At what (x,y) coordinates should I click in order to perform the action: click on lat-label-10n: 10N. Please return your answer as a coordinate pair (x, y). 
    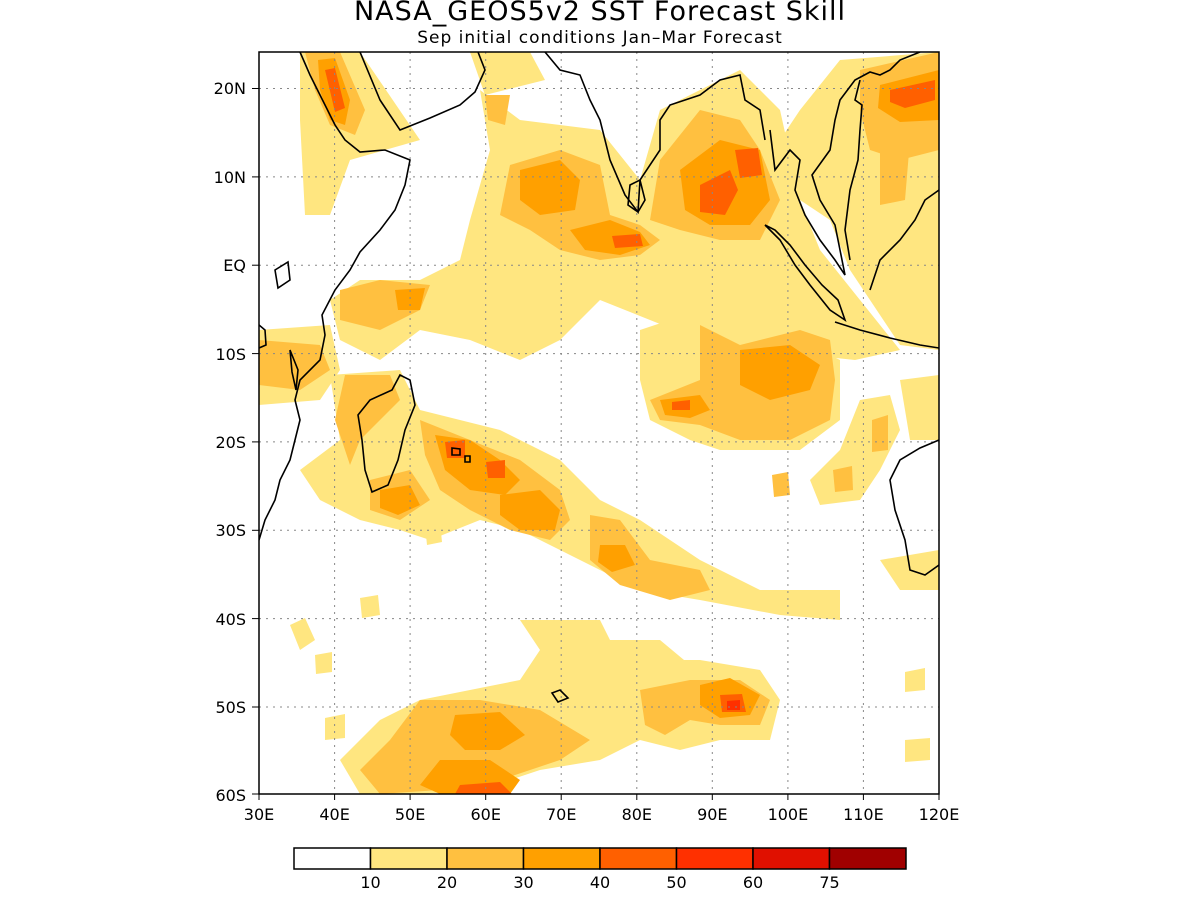
    Looking at the image, I should click on (230, 177).